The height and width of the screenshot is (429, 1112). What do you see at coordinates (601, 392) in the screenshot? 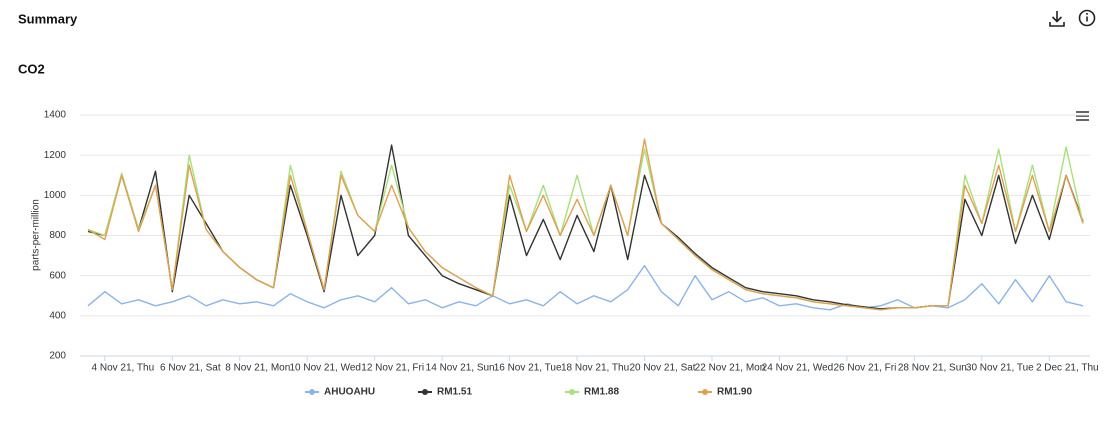
I see `legend-label: RM1.88` at bounding box center [601, 392].